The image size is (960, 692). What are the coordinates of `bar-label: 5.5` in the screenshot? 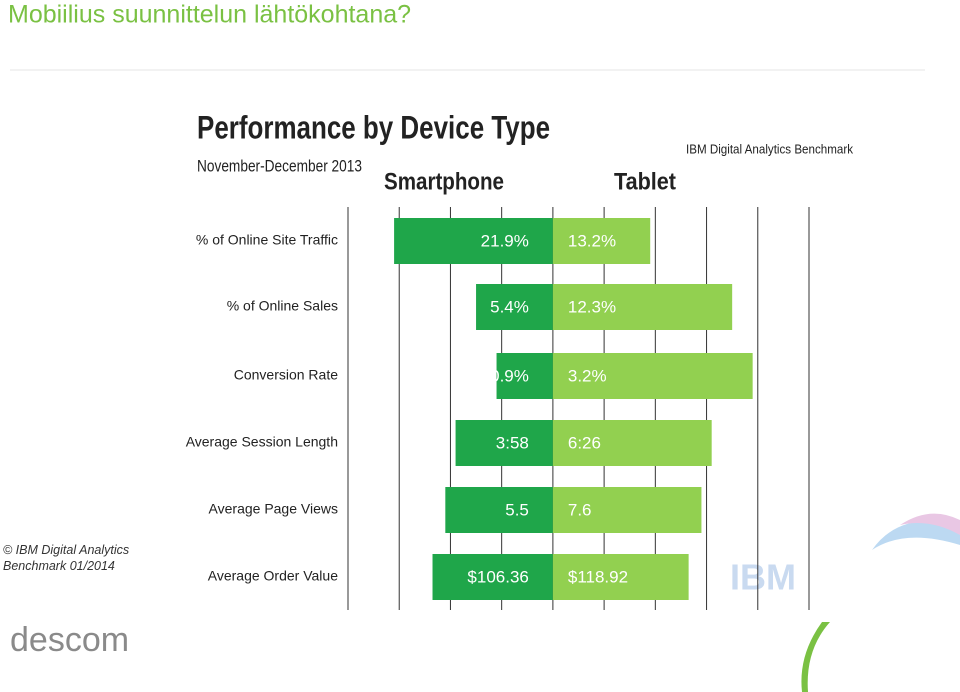 It's located at (517, 509).